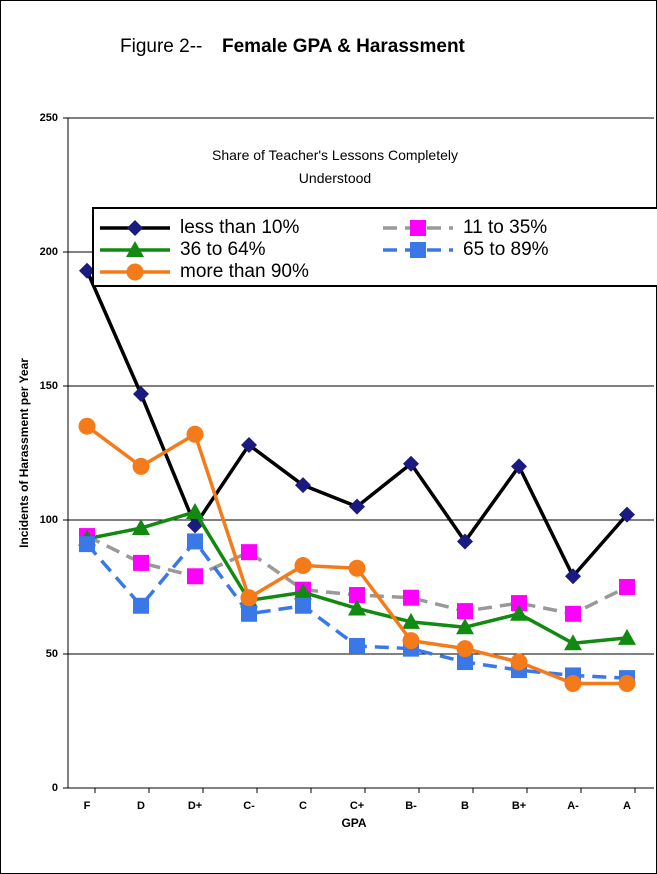 This screenshot has height=874, width=657. I want to click on legend-label: 11 to 35%, so click(505, 227).